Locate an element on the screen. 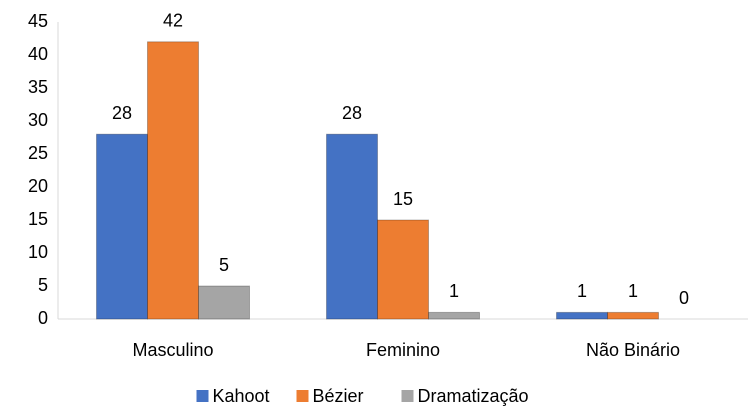 Image resolution: width=748 pixels, height=412 pixels. y-tick-label: 35 is located at coordinates (38, 87).